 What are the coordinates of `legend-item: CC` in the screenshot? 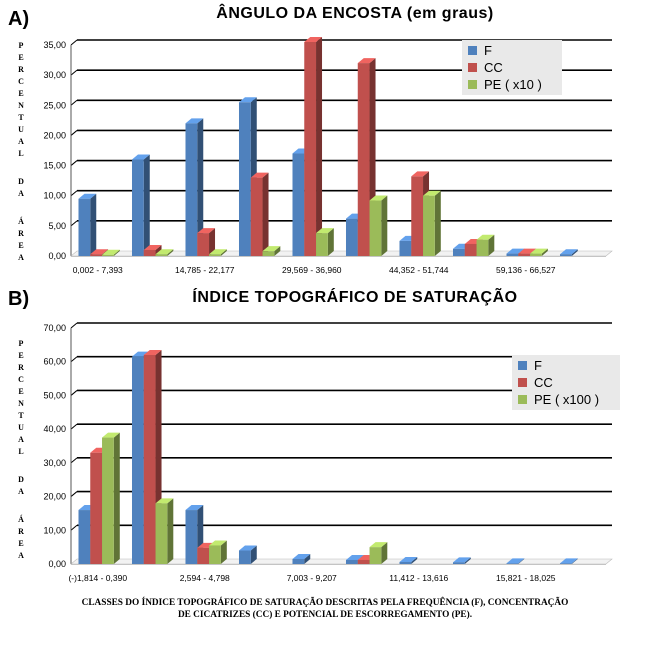 It's located at (566, 382).